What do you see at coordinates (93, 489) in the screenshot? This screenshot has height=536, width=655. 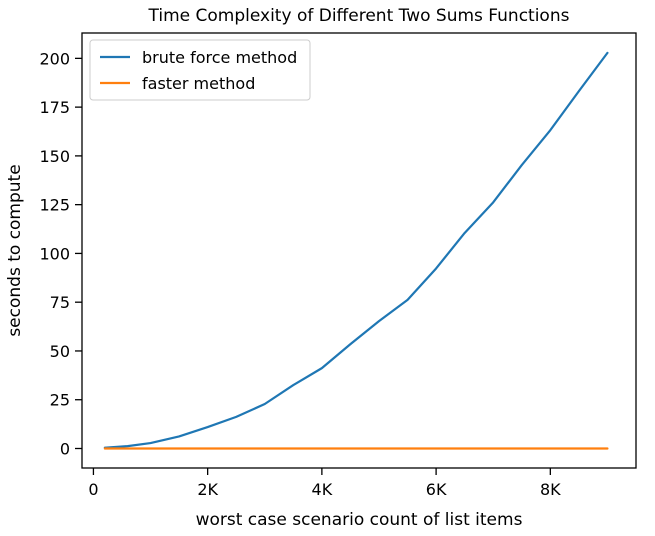 I see `x-tick-label: 0` at bounding box center [93, 489].